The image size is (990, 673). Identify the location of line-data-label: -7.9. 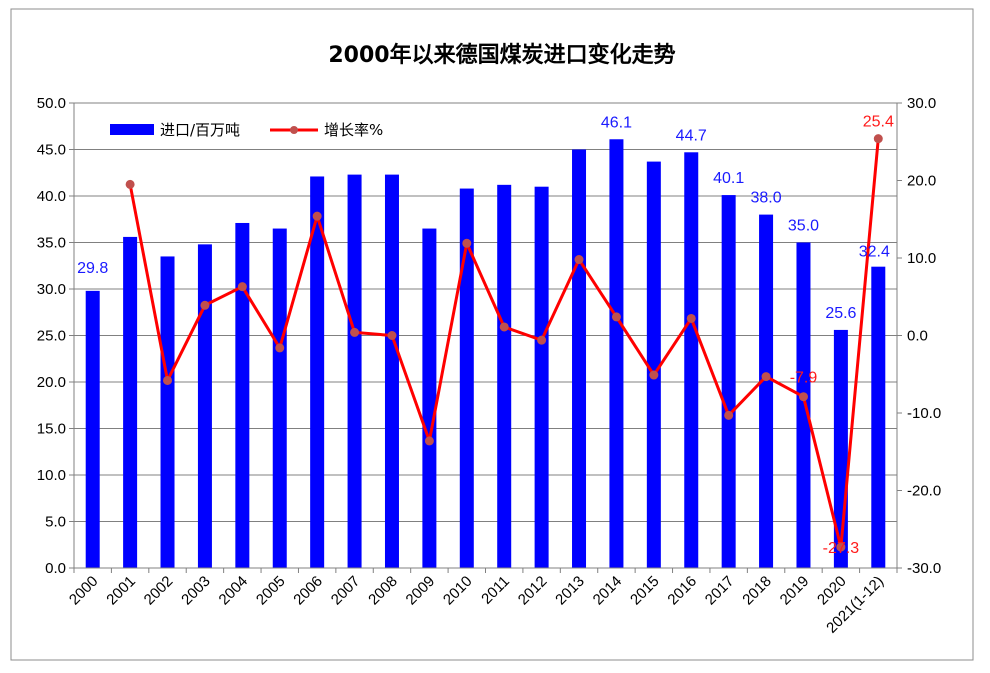
(804, 378).